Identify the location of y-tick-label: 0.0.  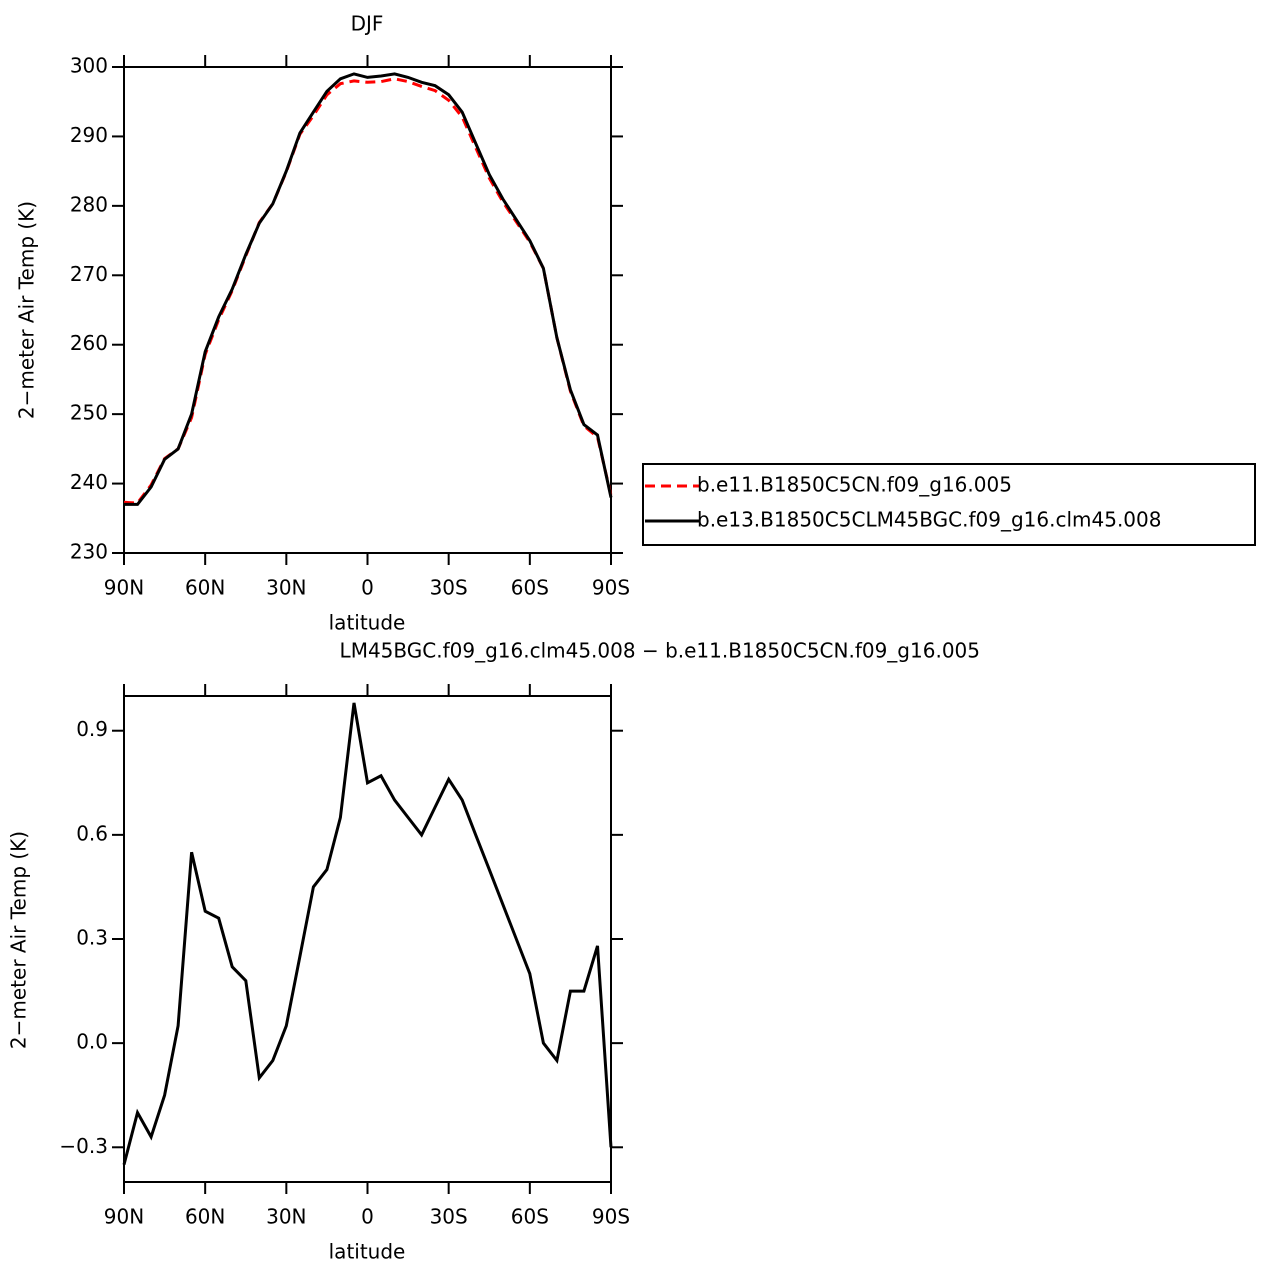
(92, 1042).